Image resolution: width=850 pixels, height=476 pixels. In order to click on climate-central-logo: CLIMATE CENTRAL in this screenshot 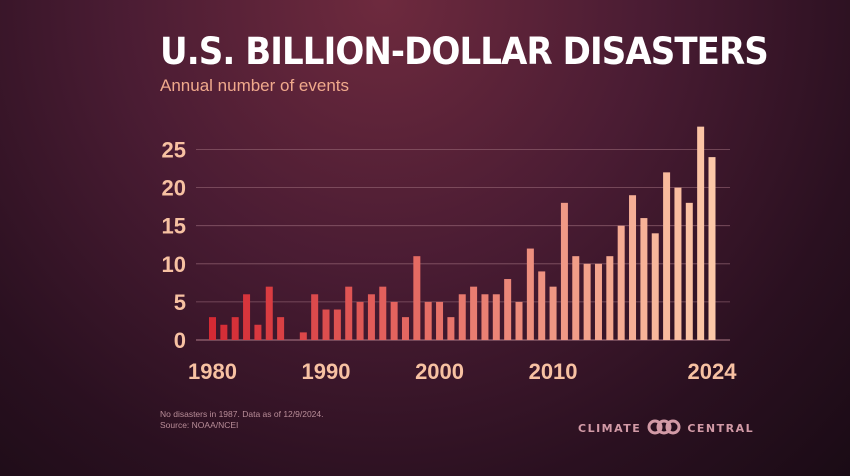, I will do `click(666, 428)`.